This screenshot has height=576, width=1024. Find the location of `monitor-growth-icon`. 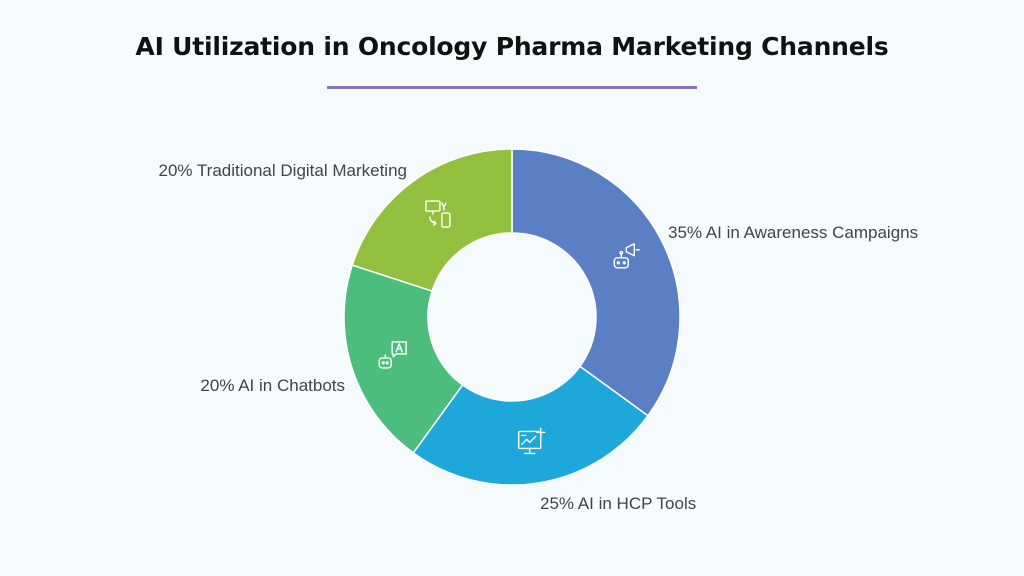

monitor-growth-icon is located at coordinates (532, 441).